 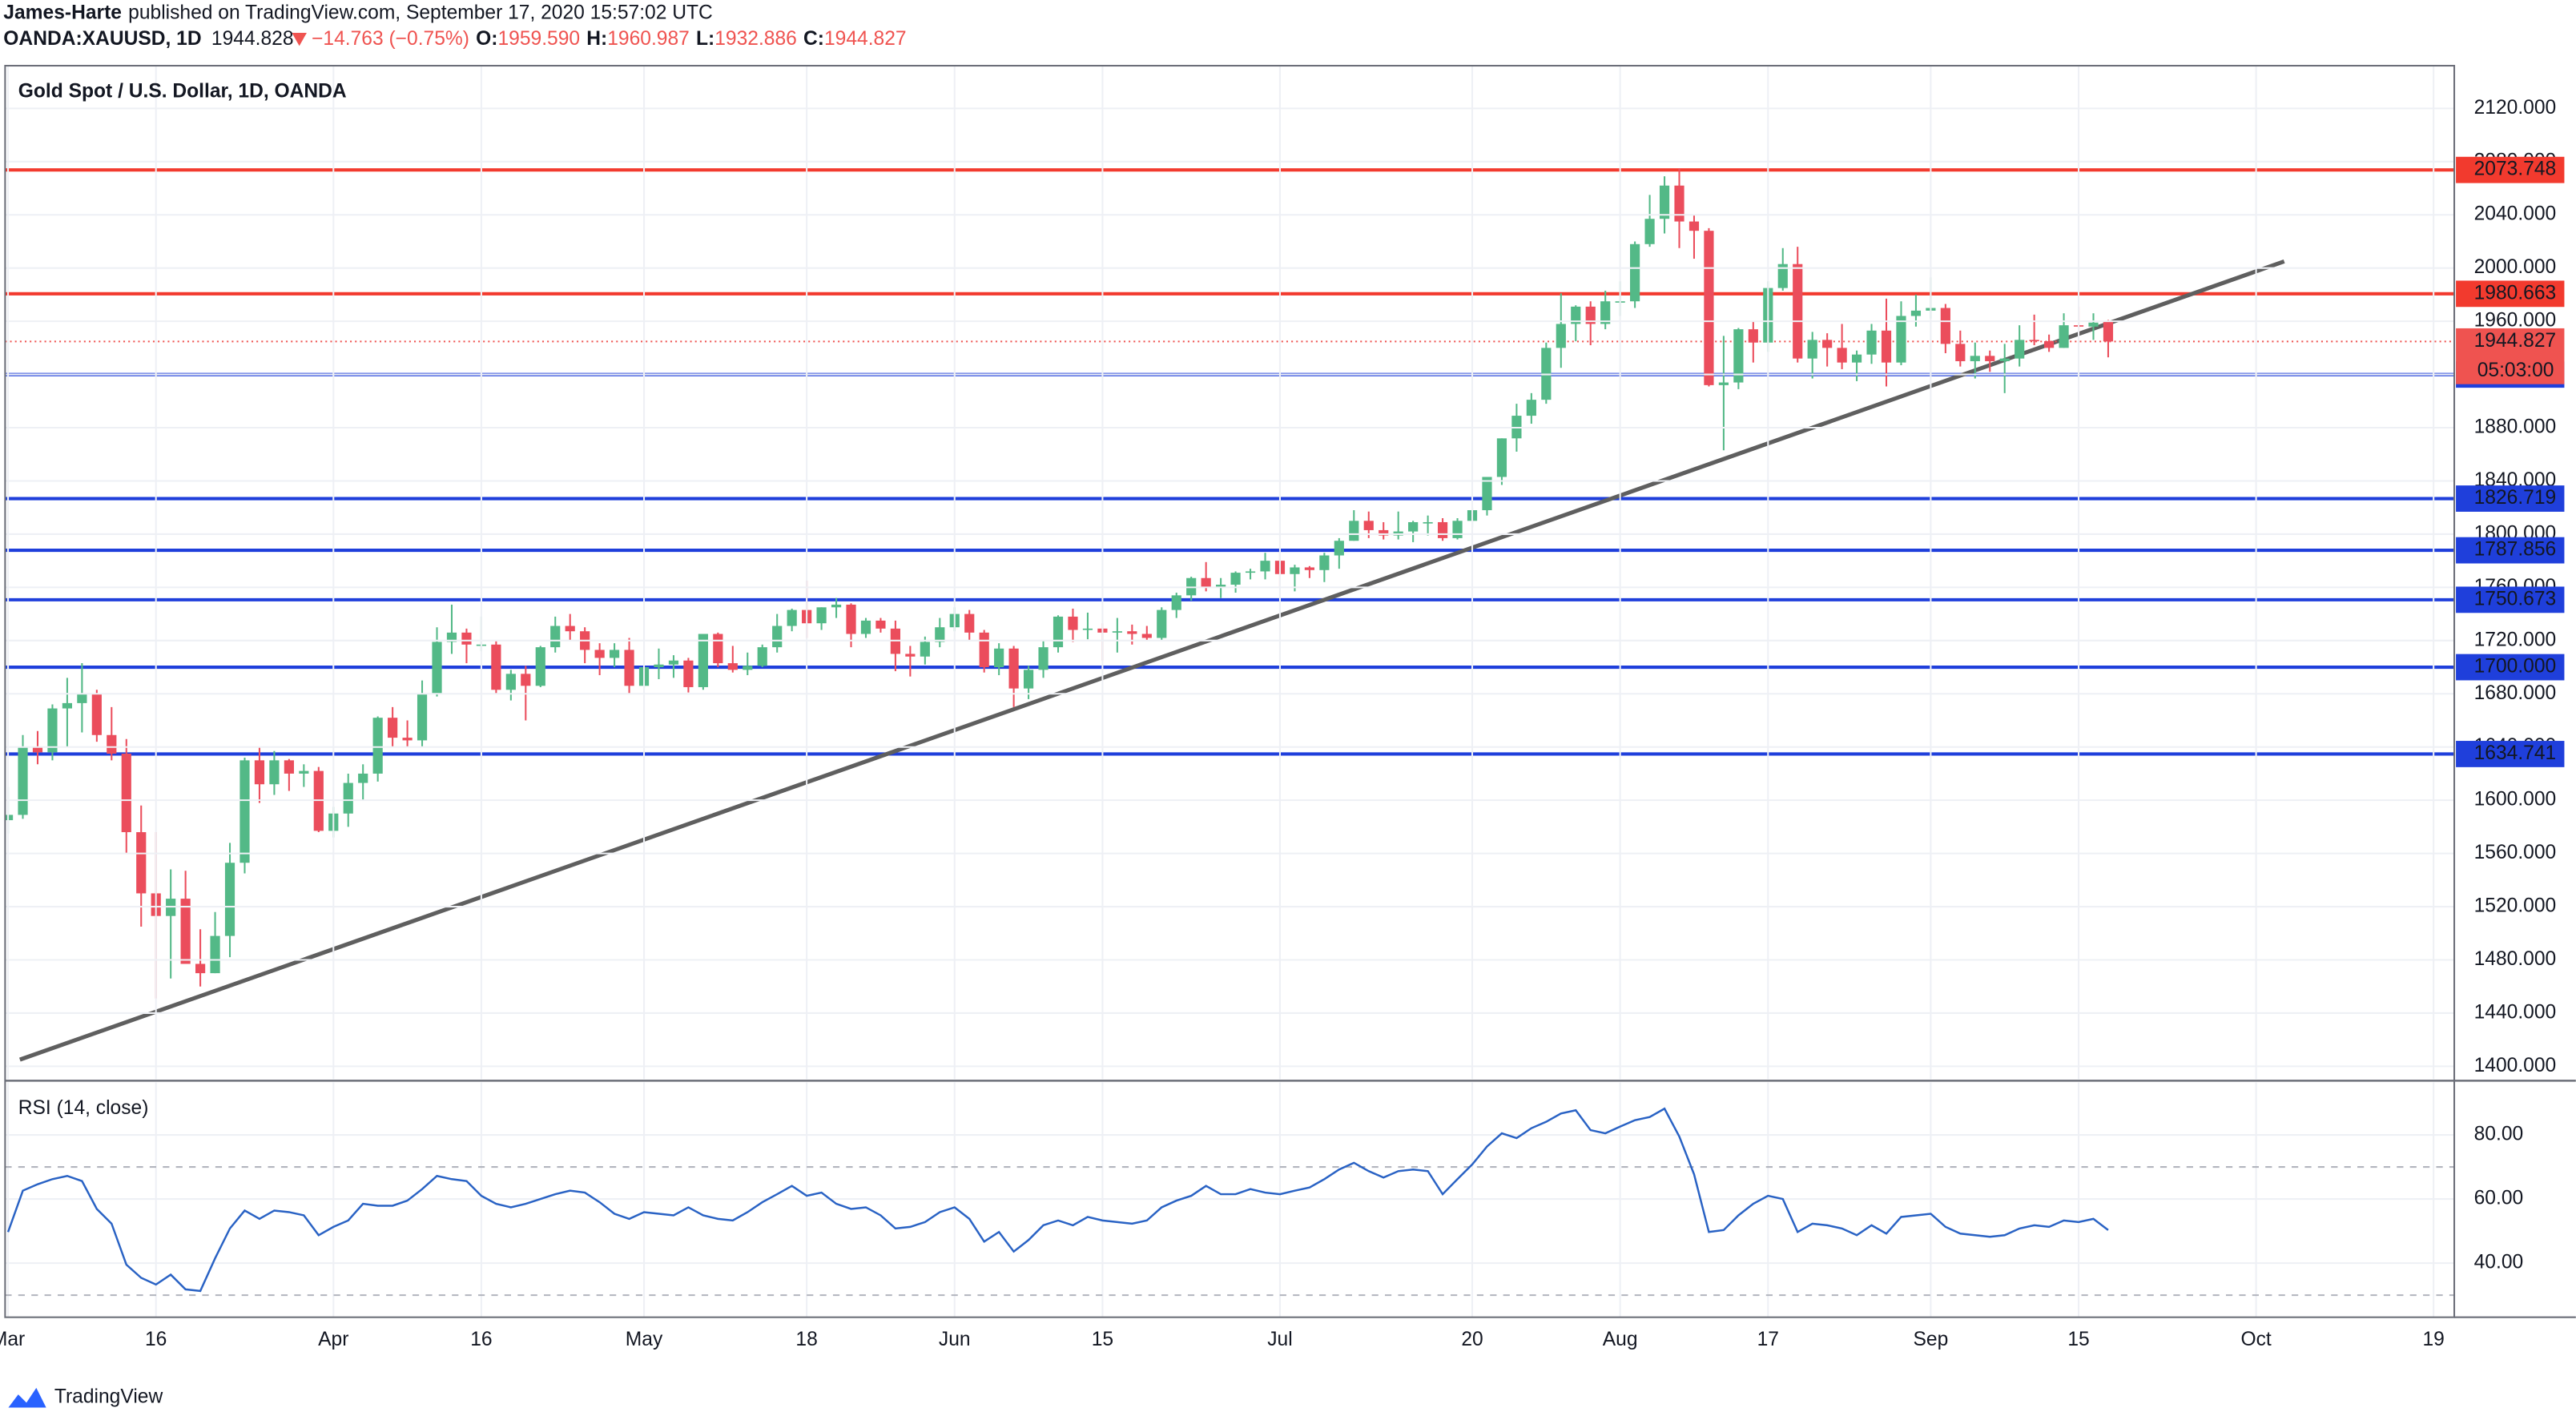 I want to click on x-tick-label: 19, so click(x=2434, y=1339).